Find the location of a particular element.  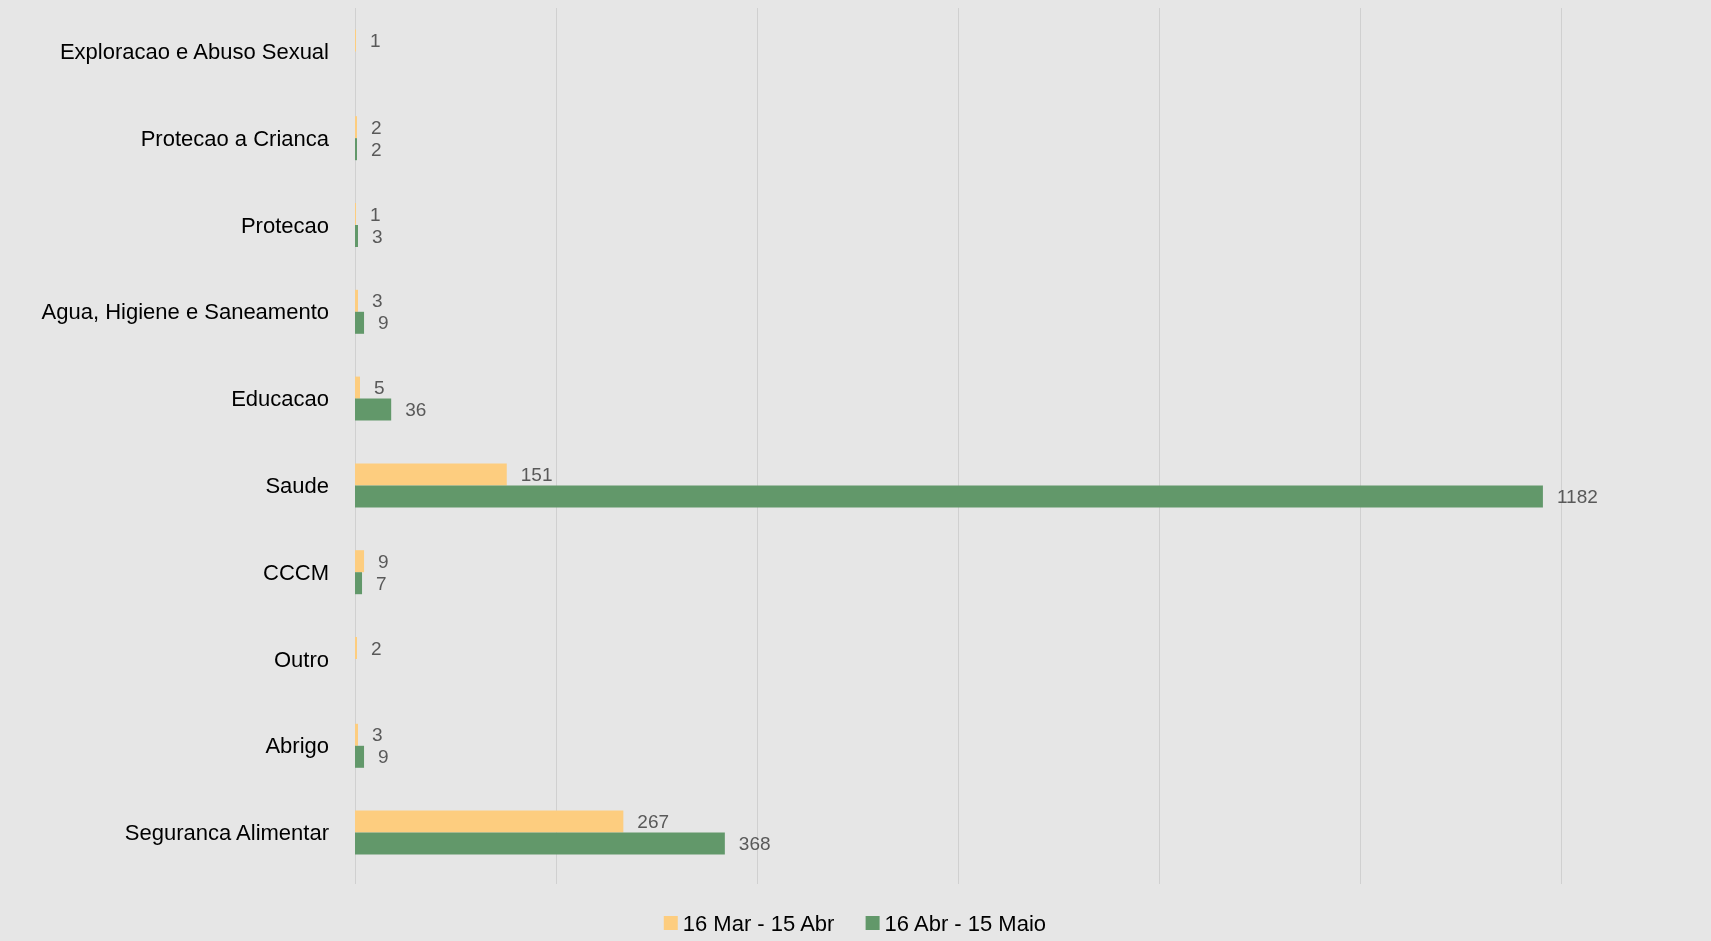

y-tick-label: Saude is located at coordinates (297, 485).